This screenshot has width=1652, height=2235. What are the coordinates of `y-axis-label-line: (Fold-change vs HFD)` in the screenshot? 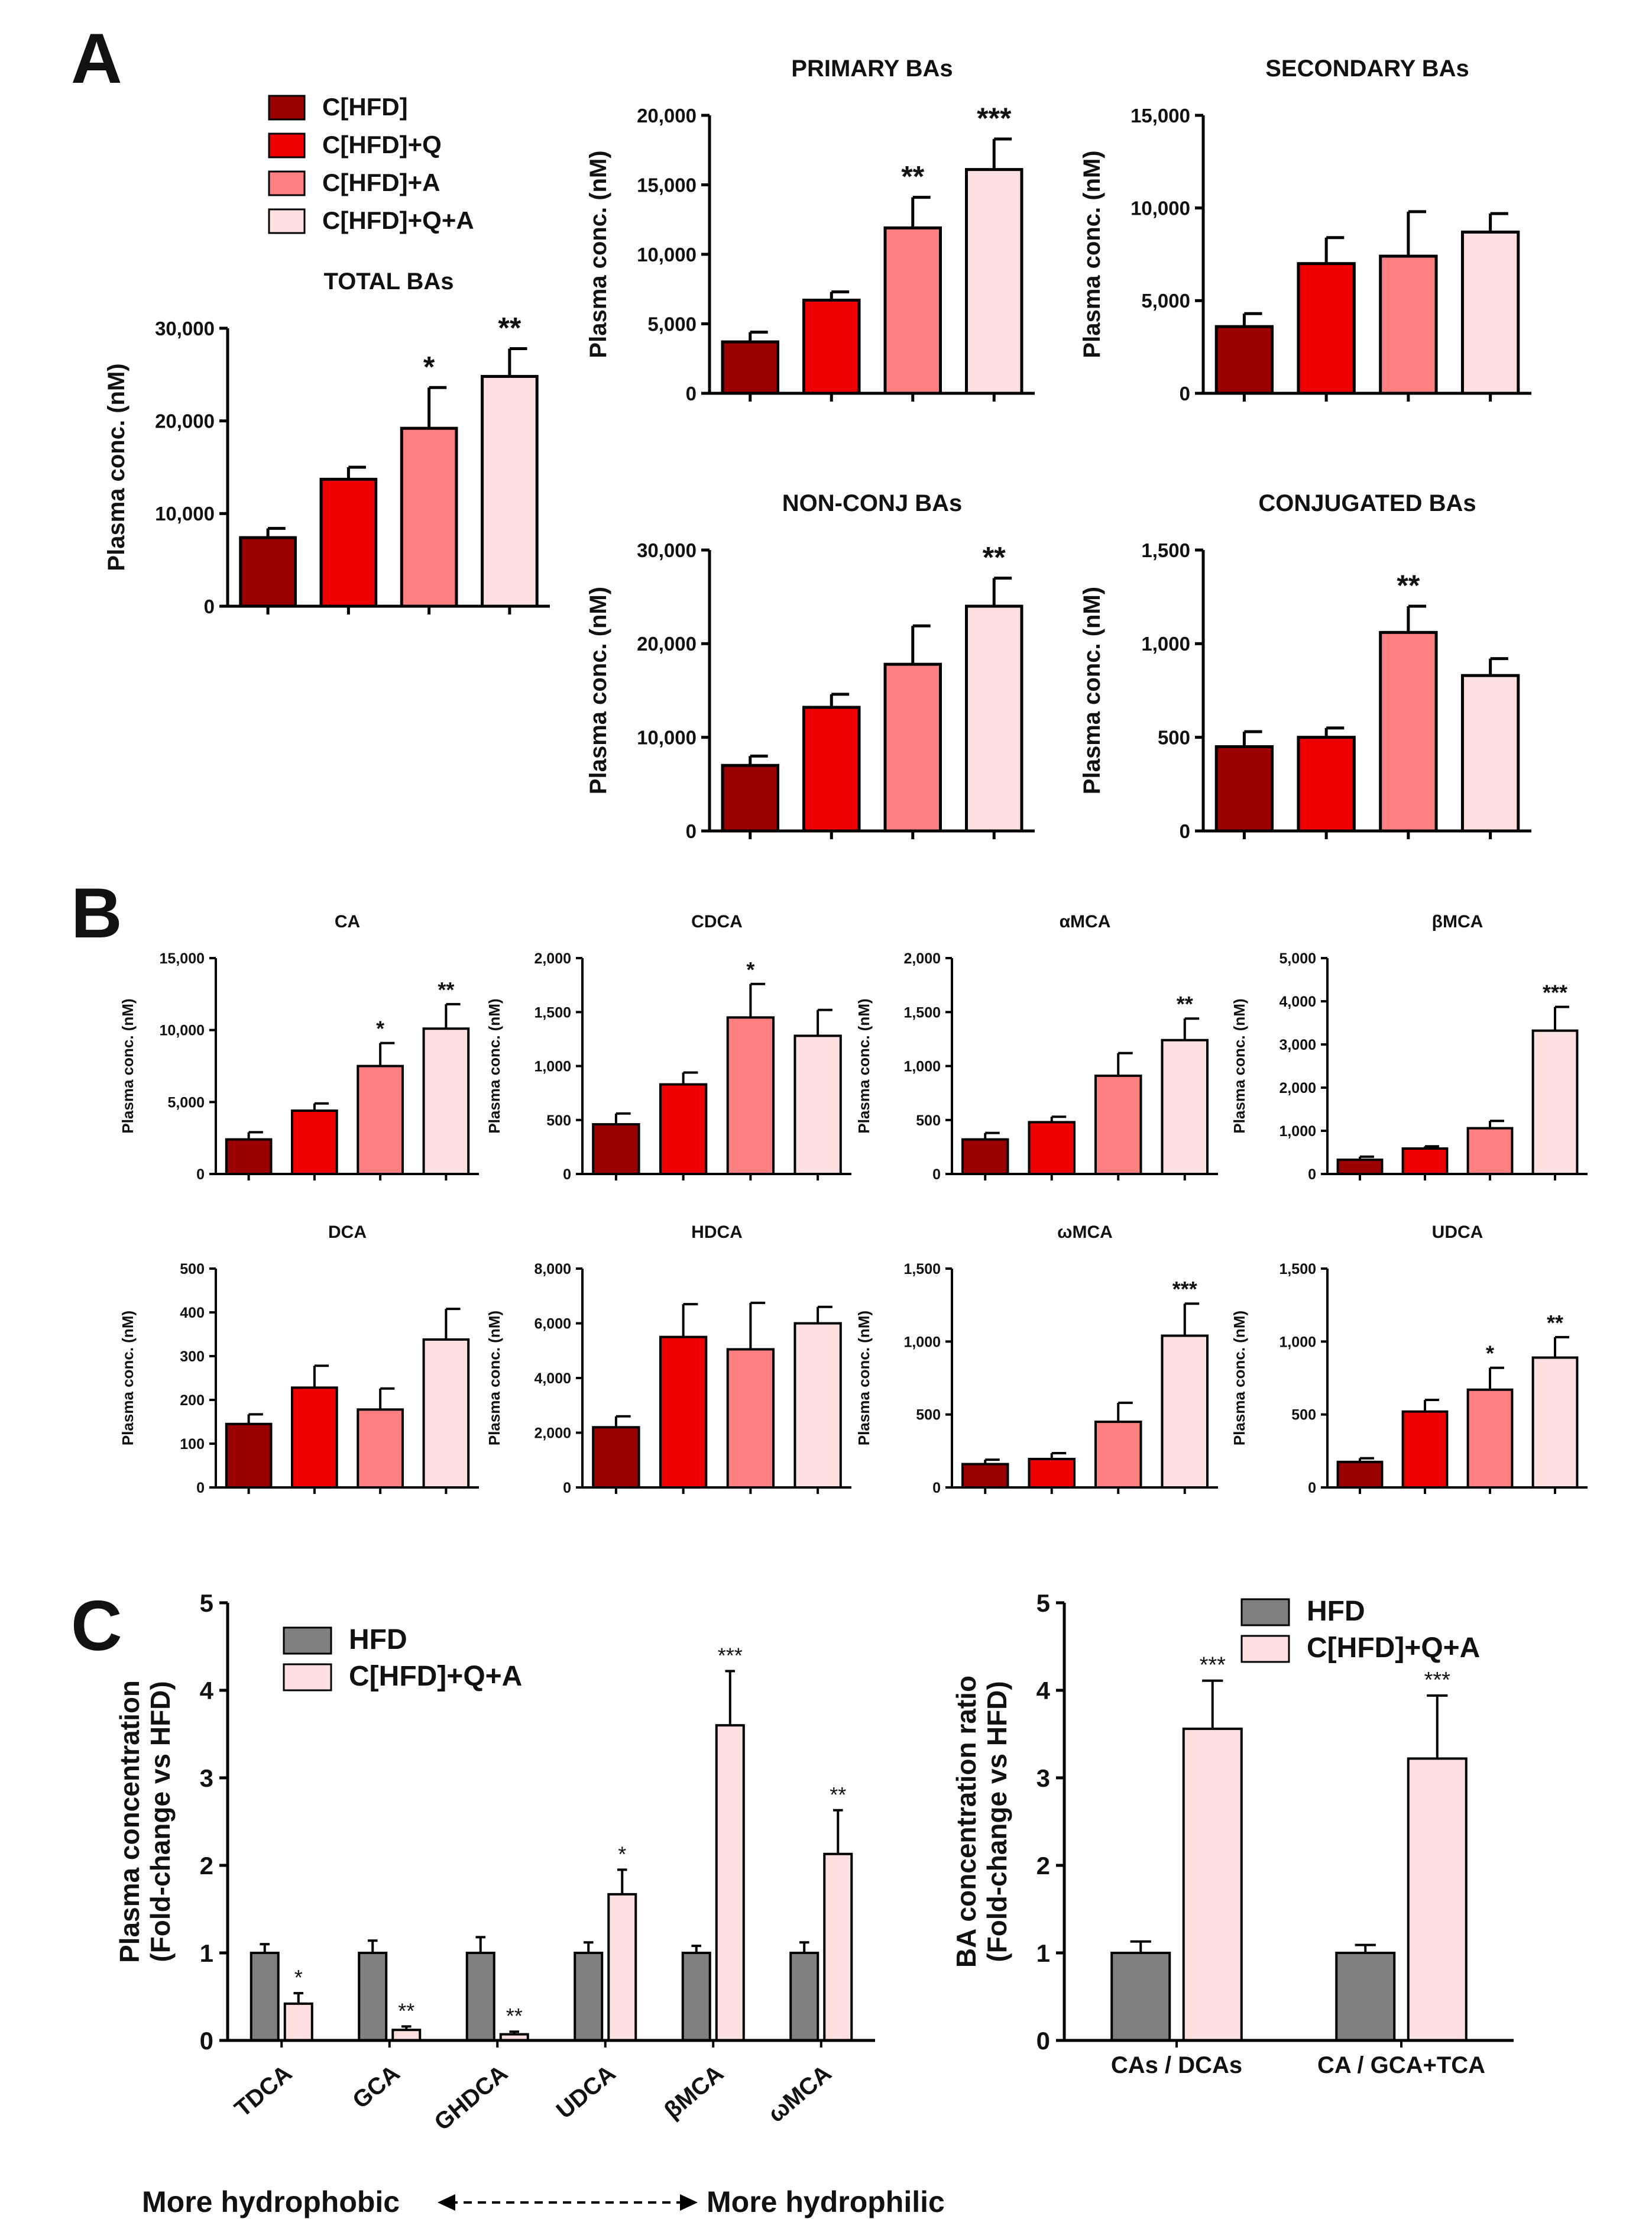 It's located at (160, 1822).